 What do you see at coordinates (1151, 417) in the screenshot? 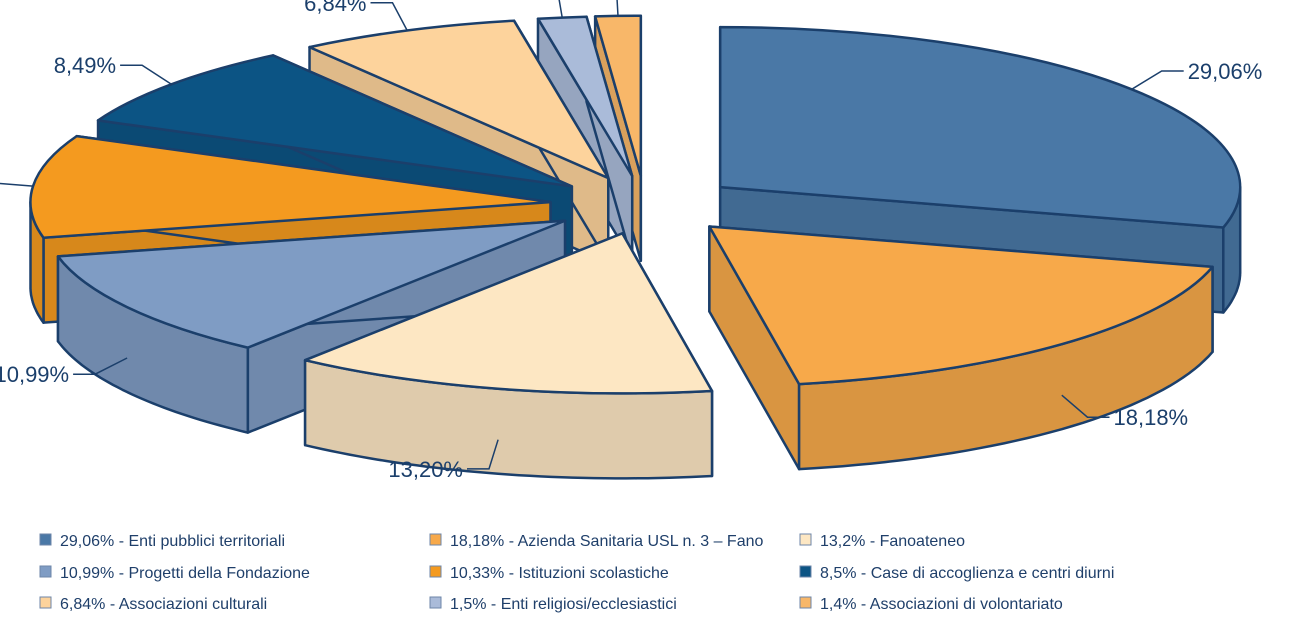
I see `data-label: 18,18%` at bounding box center [1151, 417].